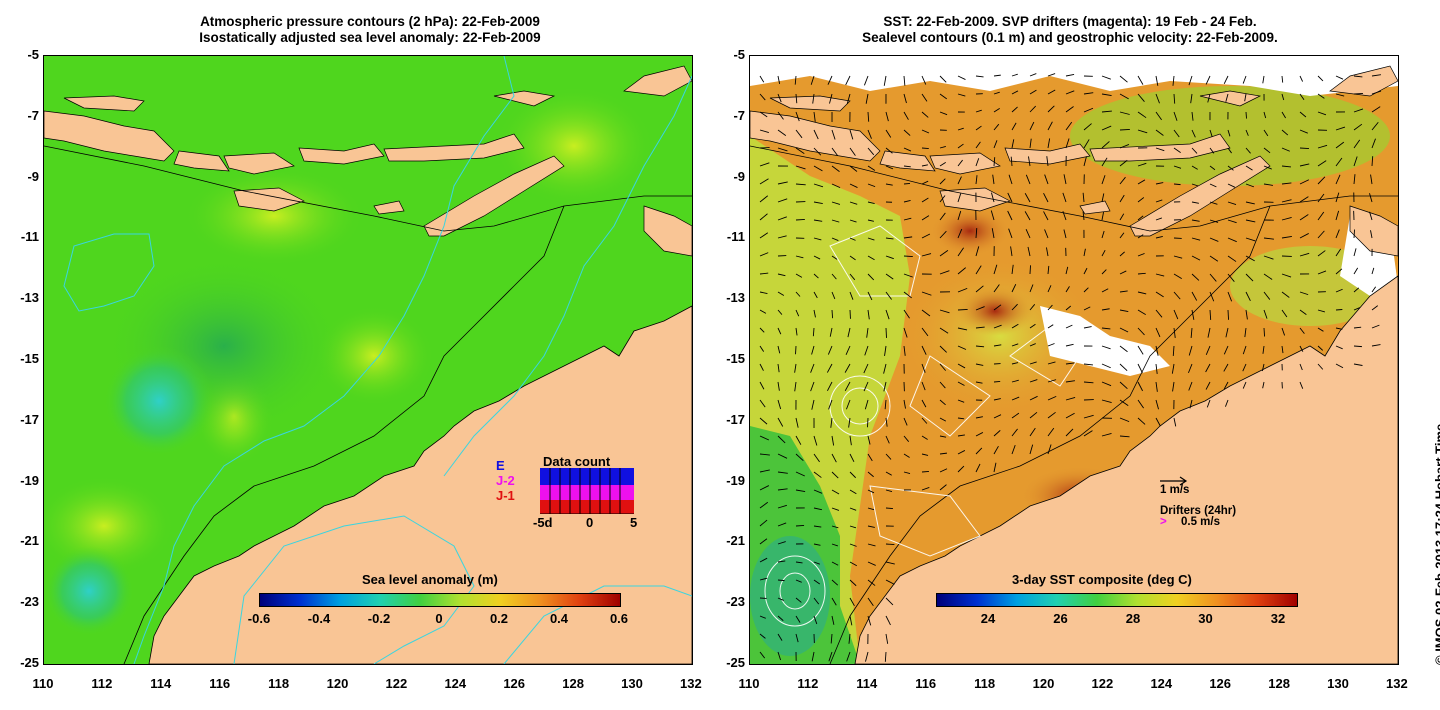 The height and width of the screenshot is (710, 1440). What do you see at coordinates (950, 396) in the screenshot?
I see `sealevel-contour` at bounding box center [950, 396].